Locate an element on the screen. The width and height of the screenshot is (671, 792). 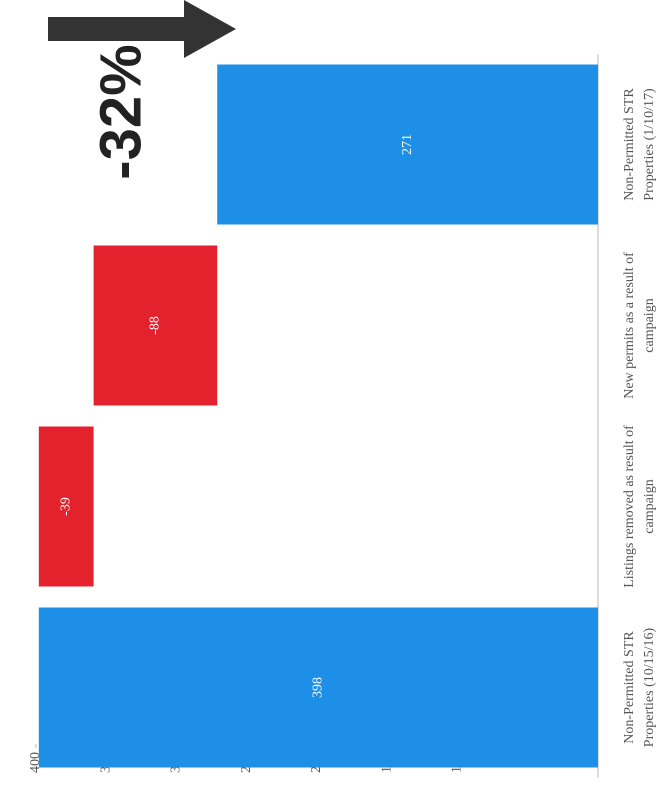
data-label: 398 is located at coordinates (318, 687).